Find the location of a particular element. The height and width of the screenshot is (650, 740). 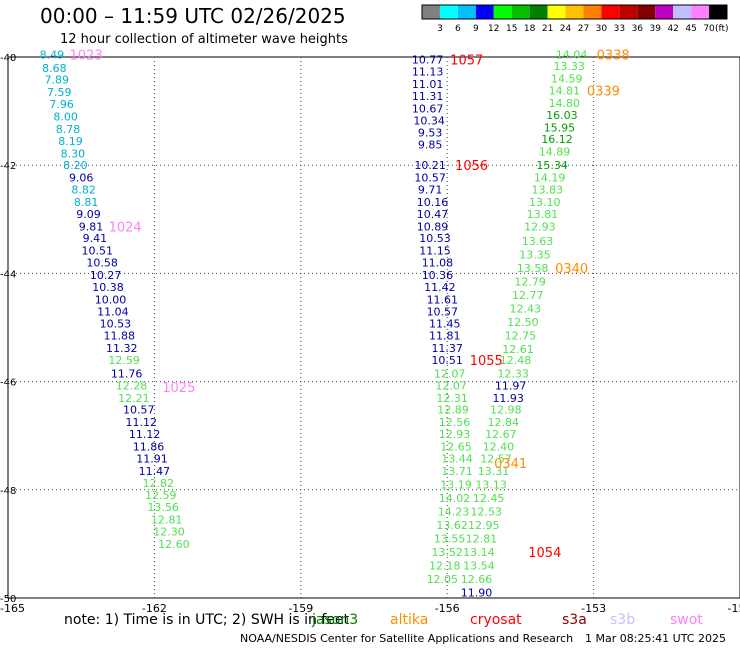

swh-value-label: 13.83 is located at coordinates (547, 190).